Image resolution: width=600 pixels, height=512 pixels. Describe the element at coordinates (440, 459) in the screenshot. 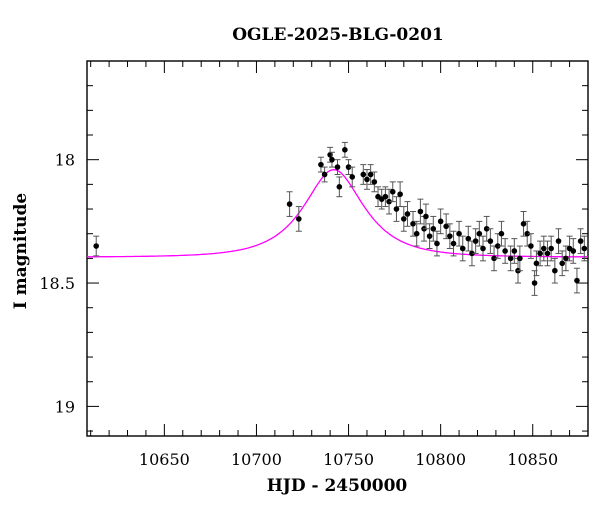

I see `x-tick-label: 10800` at that location.